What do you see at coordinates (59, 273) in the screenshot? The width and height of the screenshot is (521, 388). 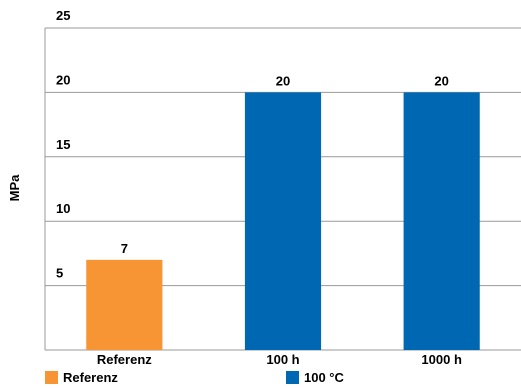 I see `y-tick-label-5: 5` at bounding box center [59, 273].